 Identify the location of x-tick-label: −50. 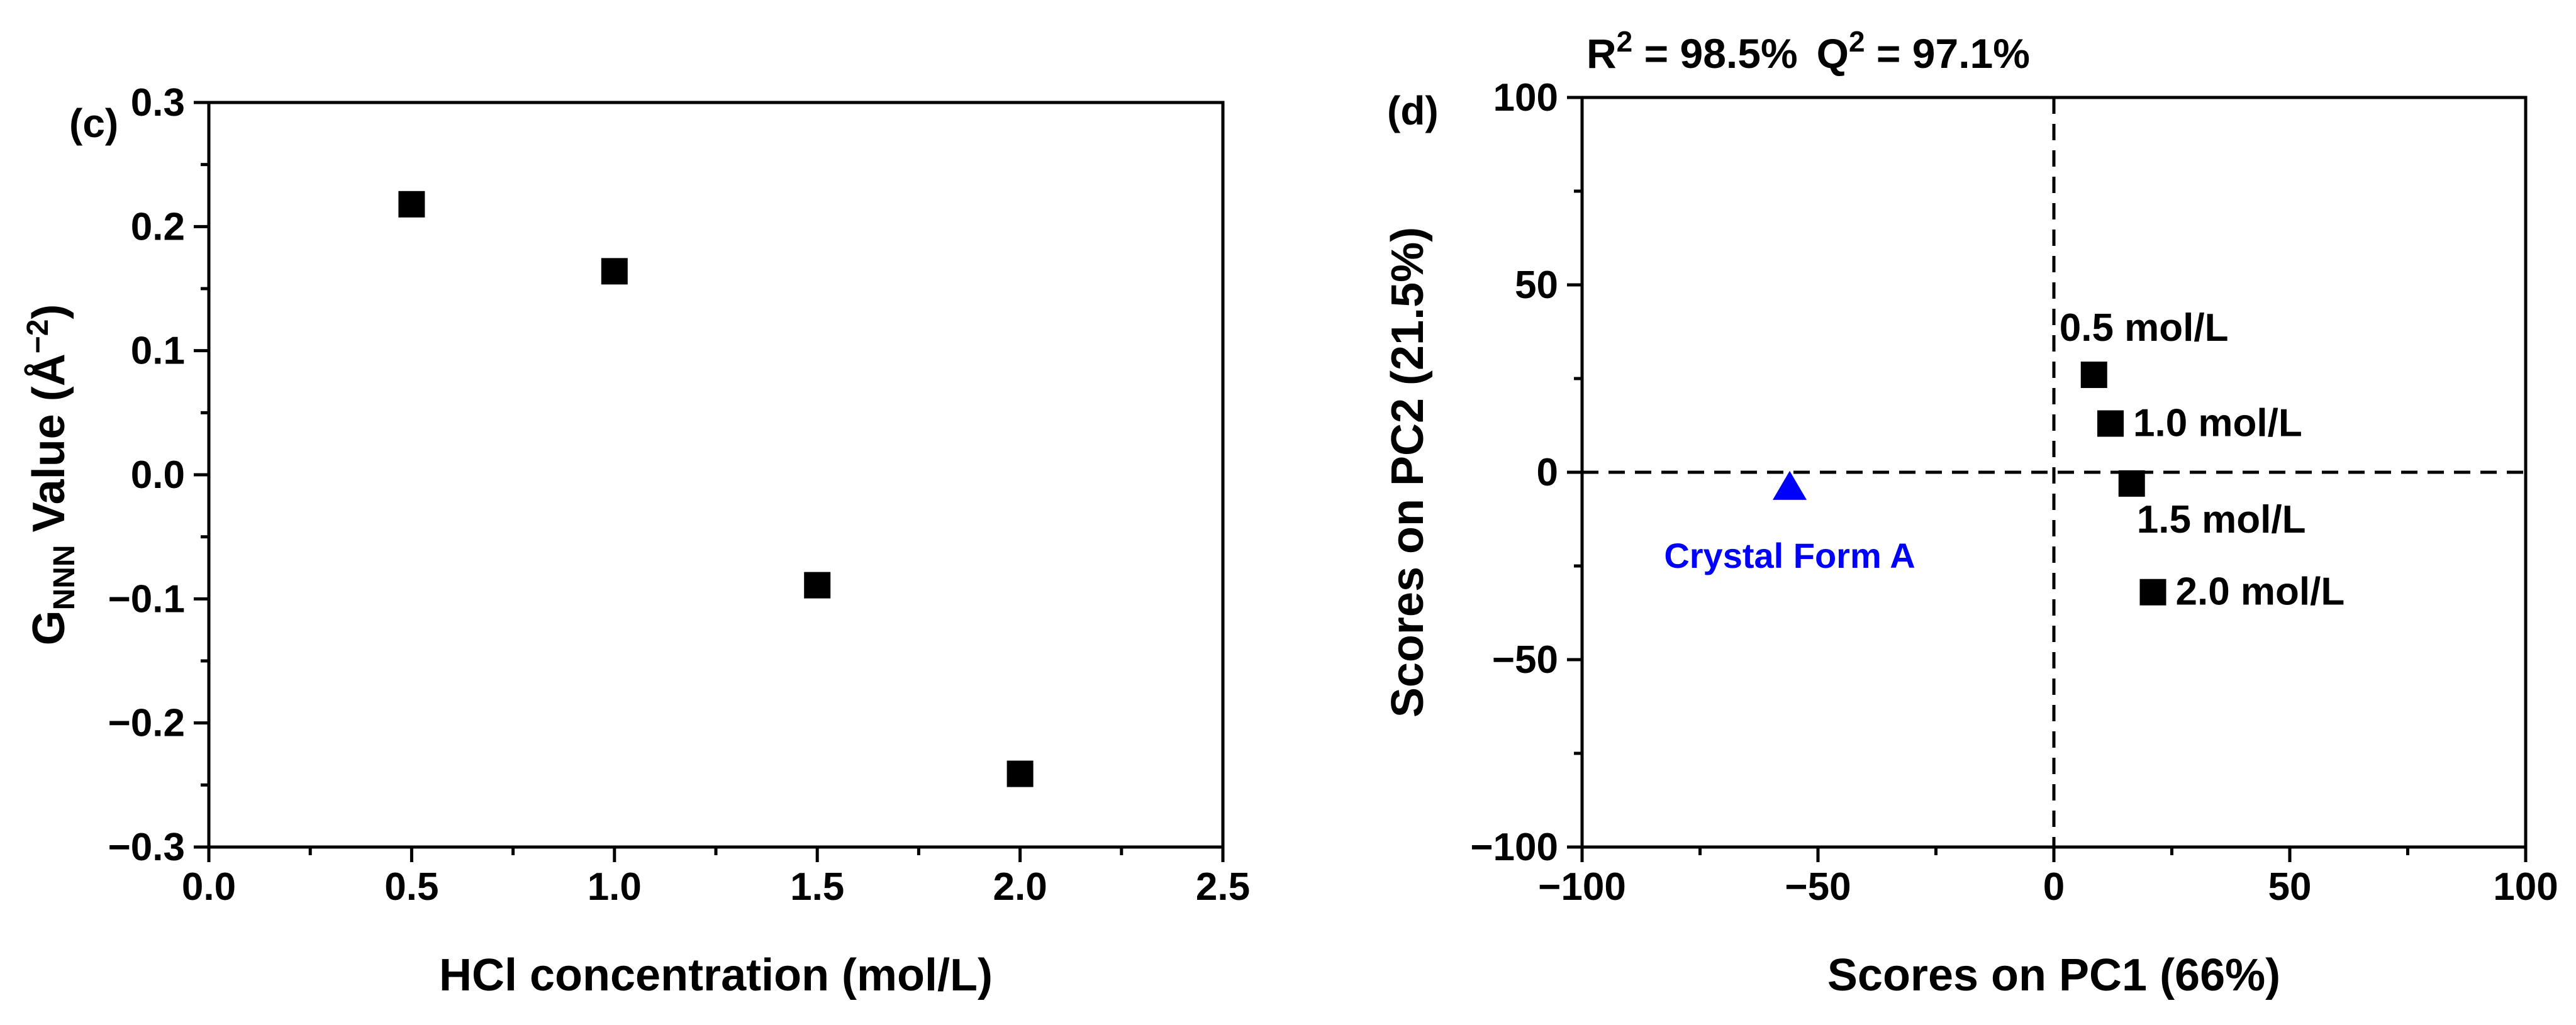
(1818, 887).